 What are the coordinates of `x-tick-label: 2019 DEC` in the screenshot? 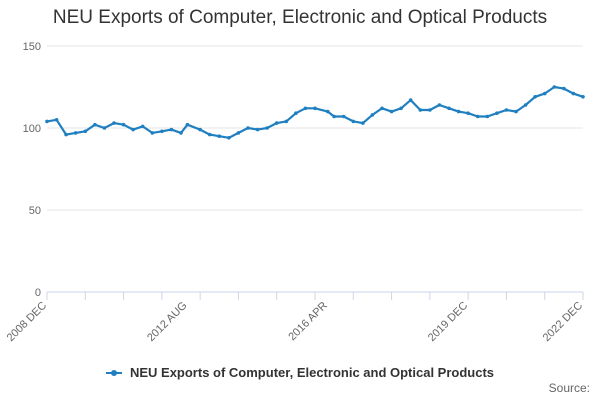 It's located at (448, 322).